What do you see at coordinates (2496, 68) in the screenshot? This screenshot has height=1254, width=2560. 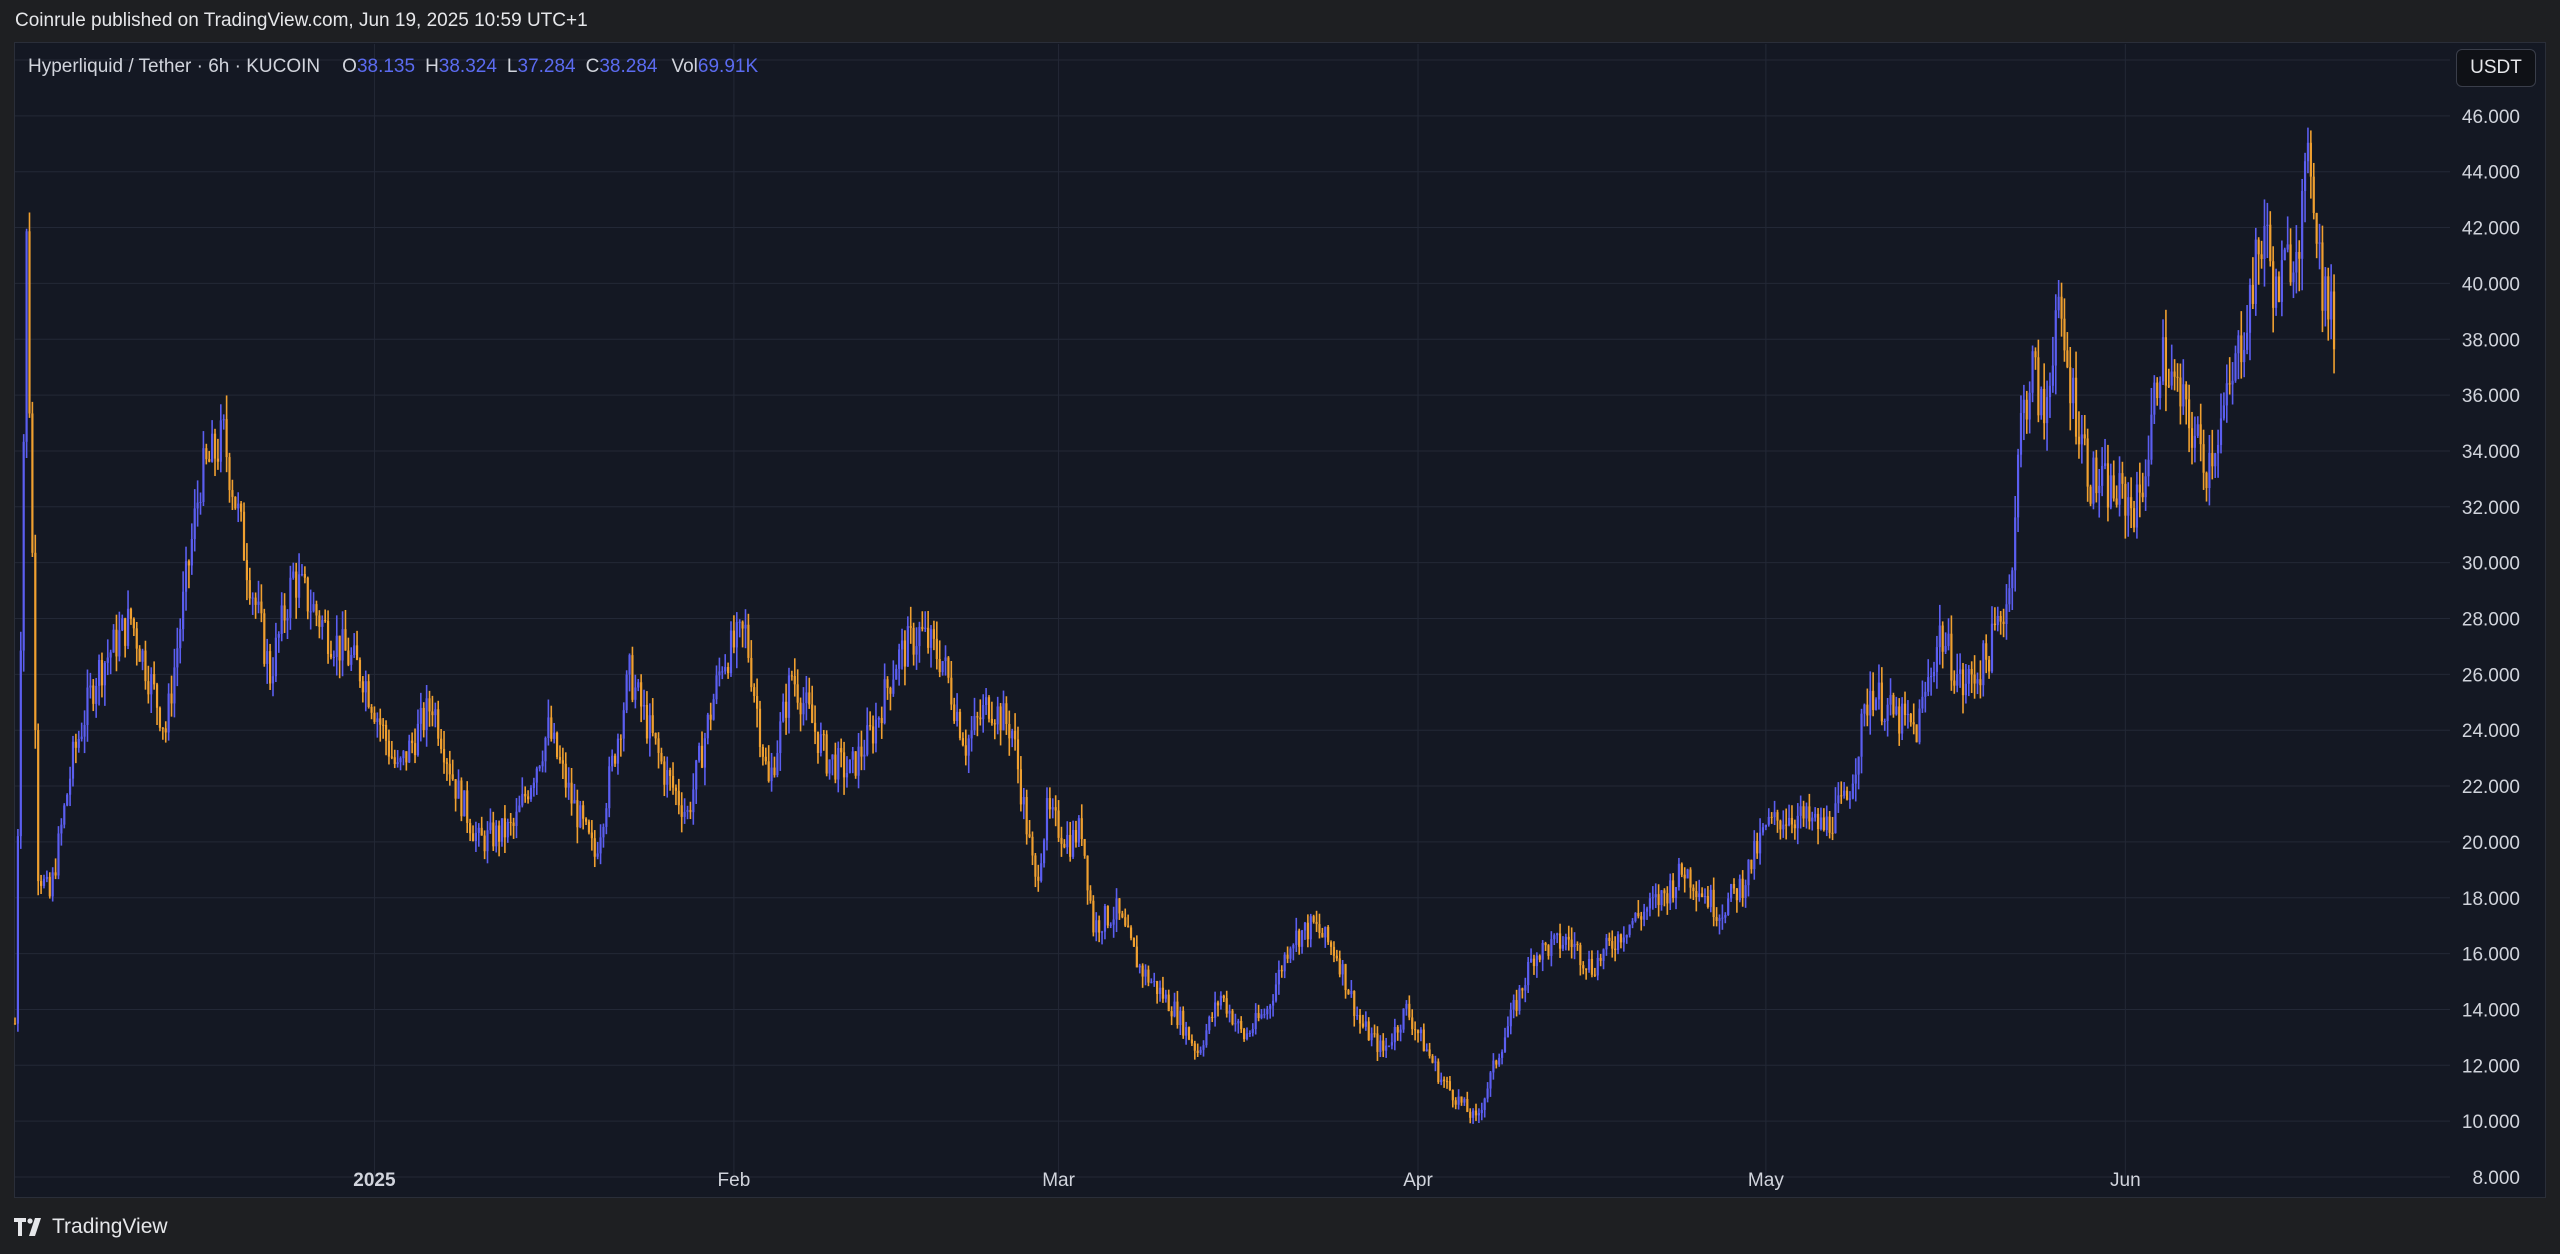 I see `currency-button: USDT` at bounding box center [2496, 68].